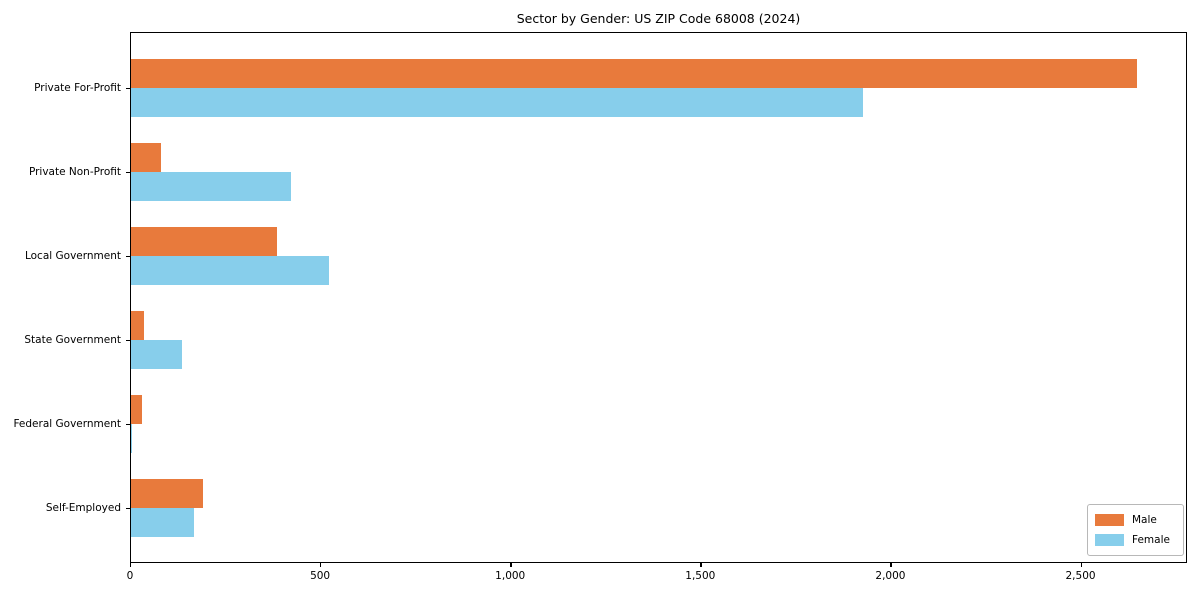 Image resolution: width=1200 pixels, height=600 pixels. Describe the element at coordinates (67, 424) in the screenshot. I see `y-axis-label: Federal Government` at that location.